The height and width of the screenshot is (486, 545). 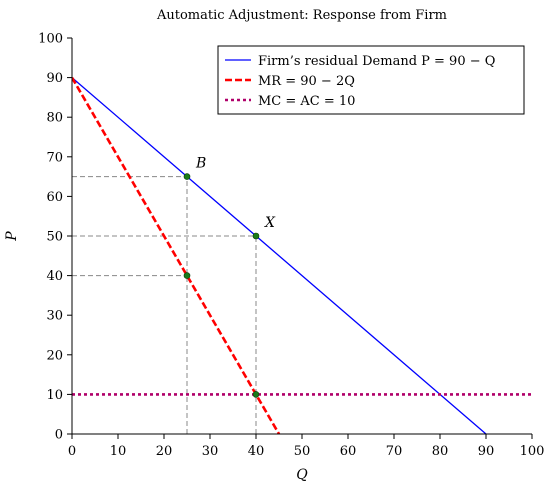 What do you see at coordinates (394, 451) in the screenshot?
I see `x-tick-label-70: 70` at bounding box center [394, 451].